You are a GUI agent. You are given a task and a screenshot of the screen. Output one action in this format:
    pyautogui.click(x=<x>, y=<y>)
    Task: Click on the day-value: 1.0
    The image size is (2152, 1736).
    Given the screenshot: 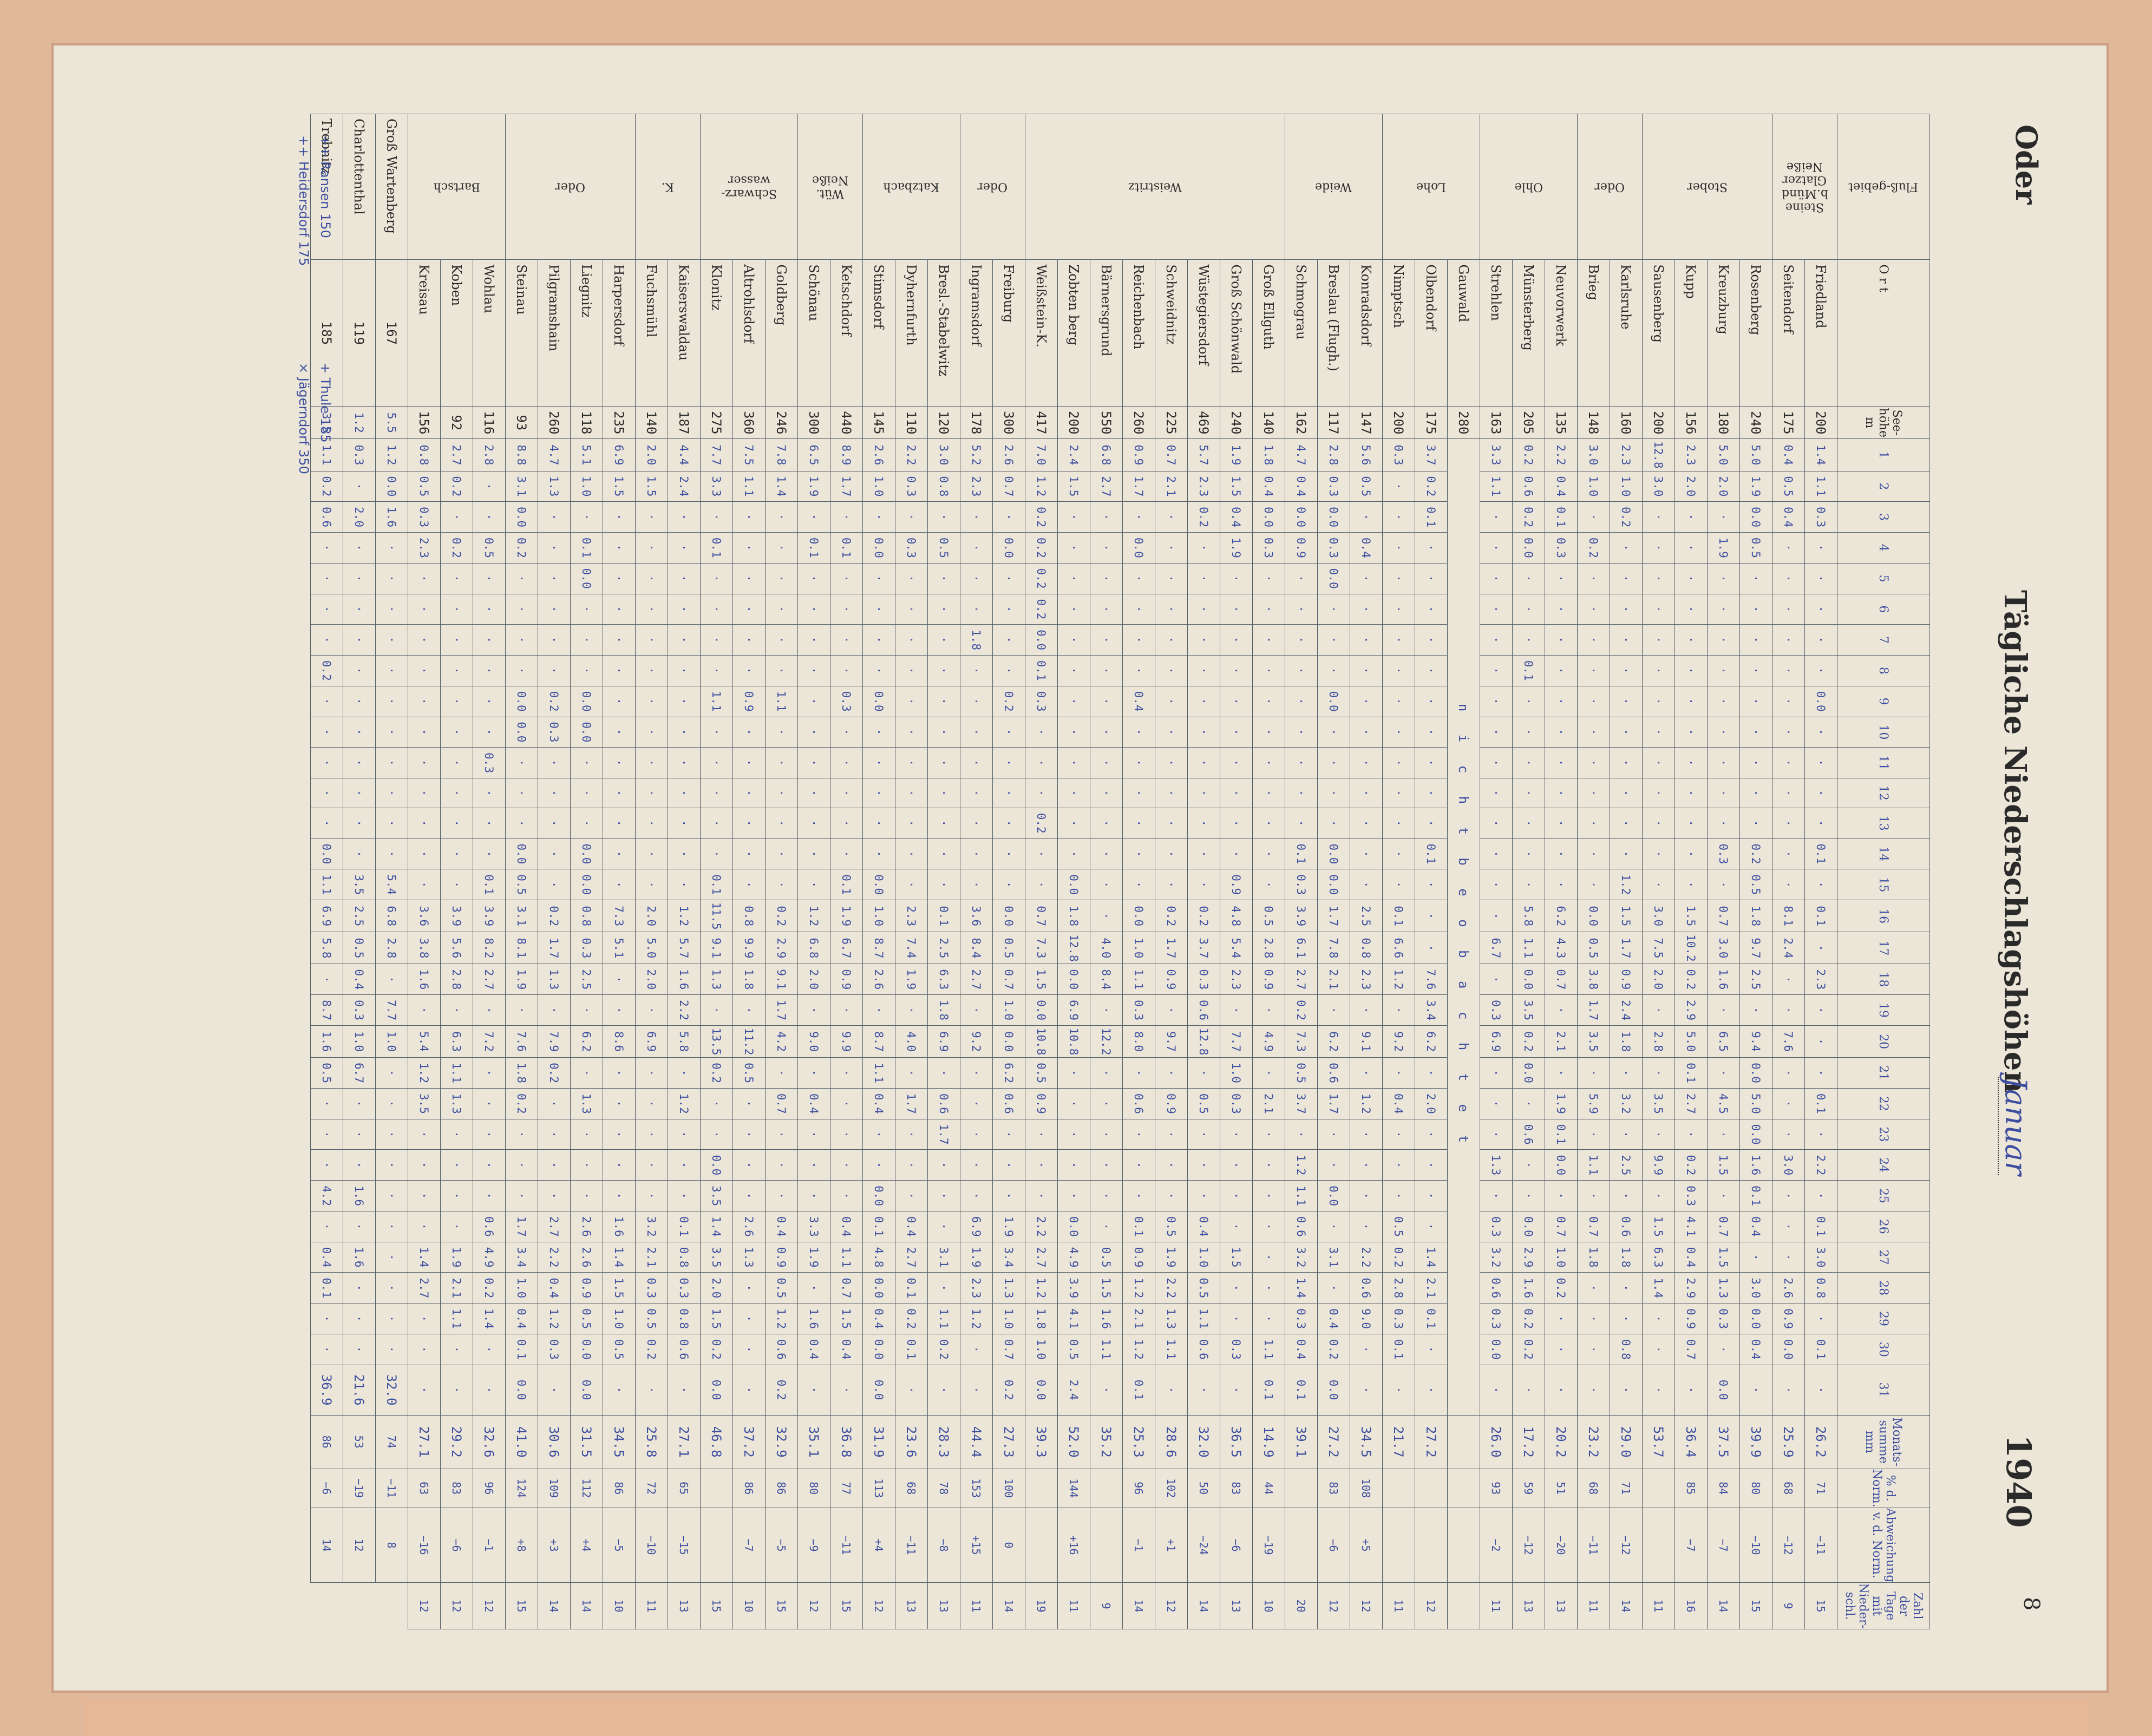 What is the action you would take?
    pyautogui.click(x=878, y=486)
    